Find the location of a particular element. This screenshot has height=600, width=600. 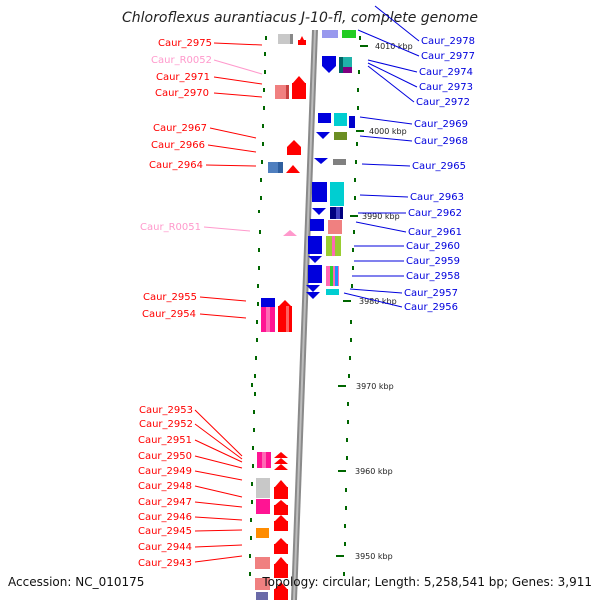

gene-label-caur-2963: Caur_2963 is located at coordinates (437, 197).